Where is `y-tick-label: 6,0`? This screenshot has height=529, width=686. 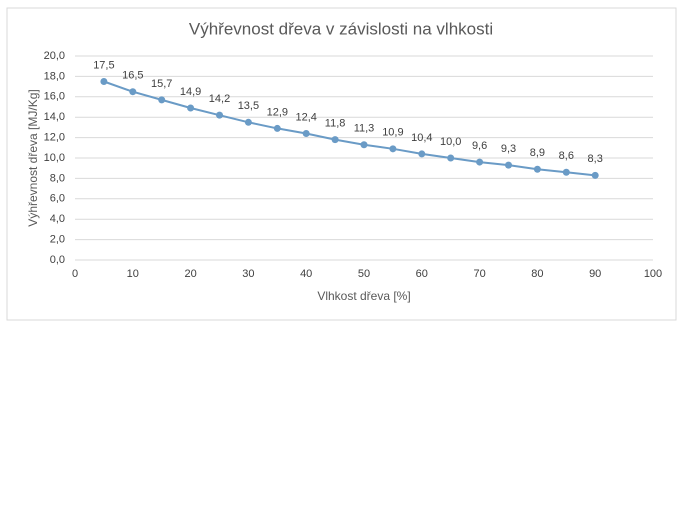 y-tick-label: 6,0 is located at coordinates (57, 199).